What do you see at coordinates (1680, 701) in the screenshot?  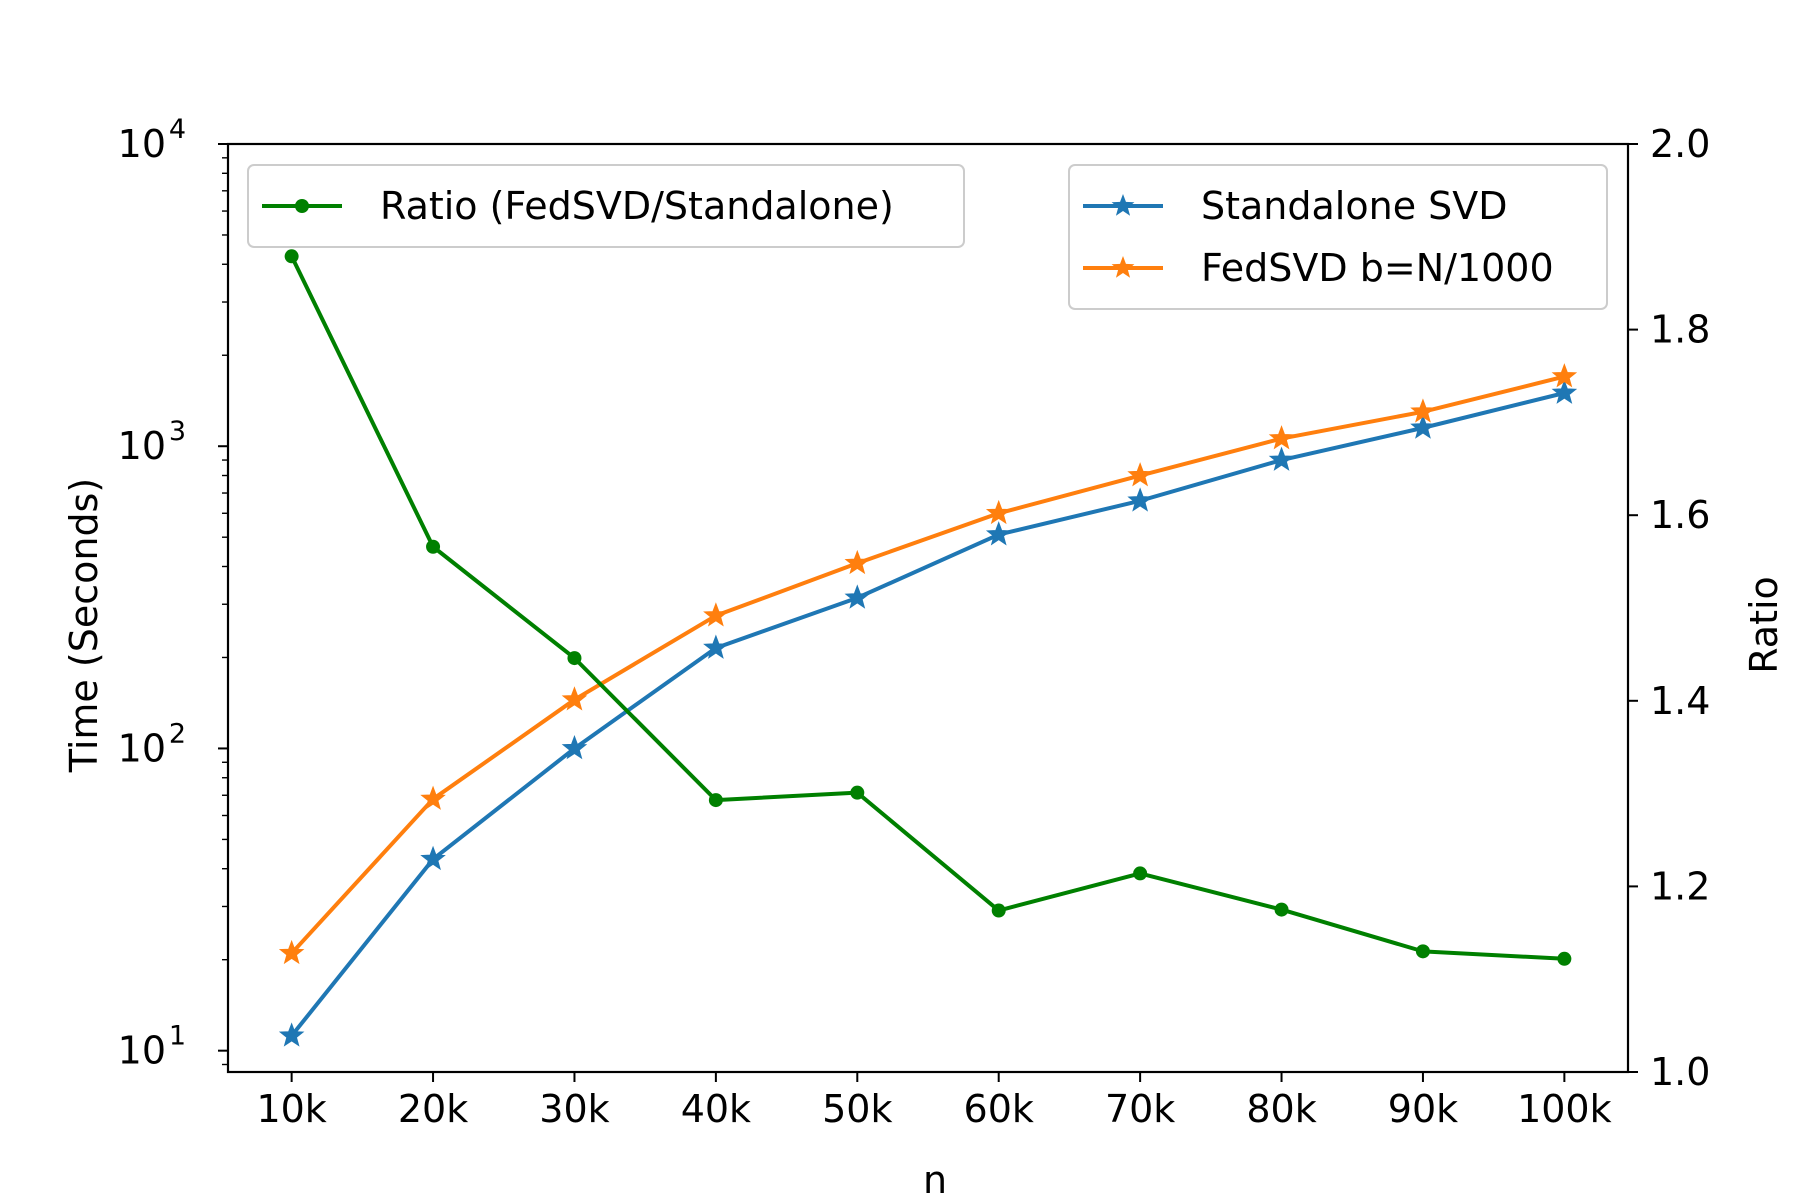 I see `y-right-tick-label: 1.4` at bounding box center [1680, 701].